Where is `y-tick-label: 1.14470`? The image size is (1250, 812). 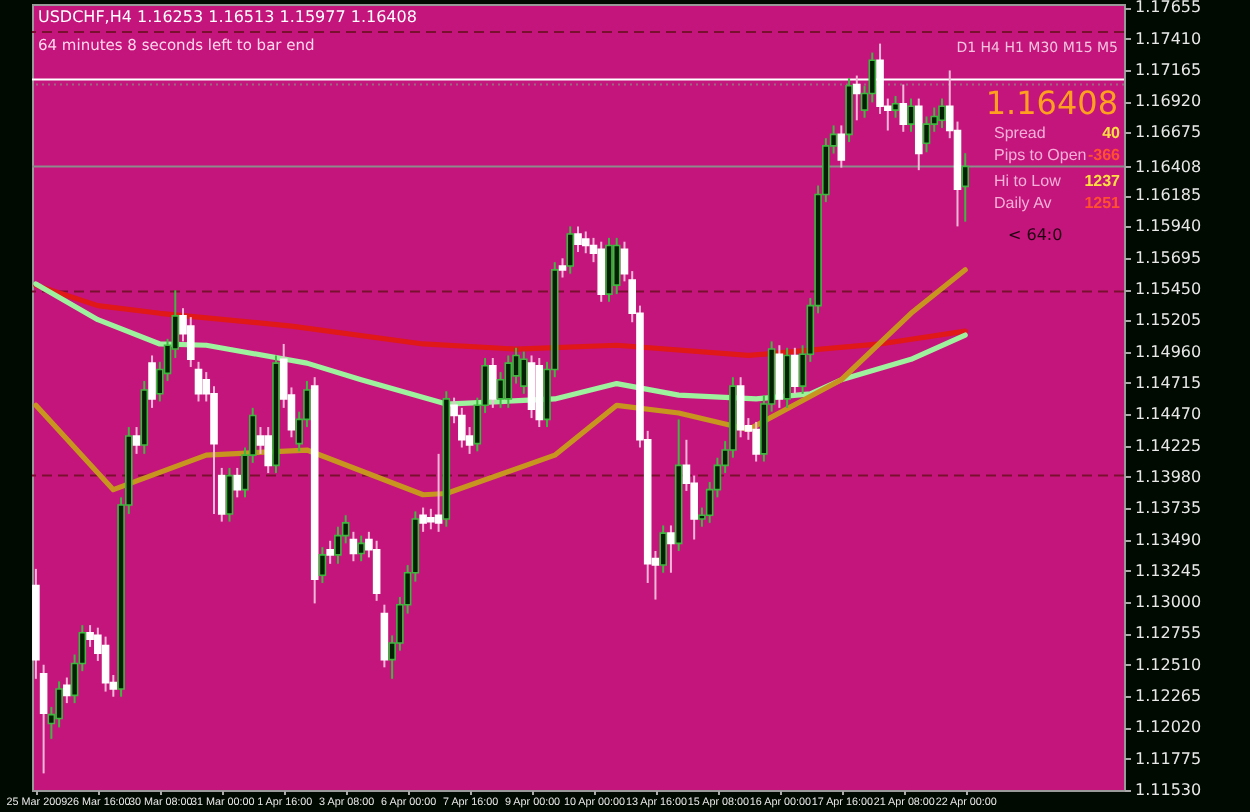 y-tick-label: 1.14470 is located at coordinates (1168, 414).